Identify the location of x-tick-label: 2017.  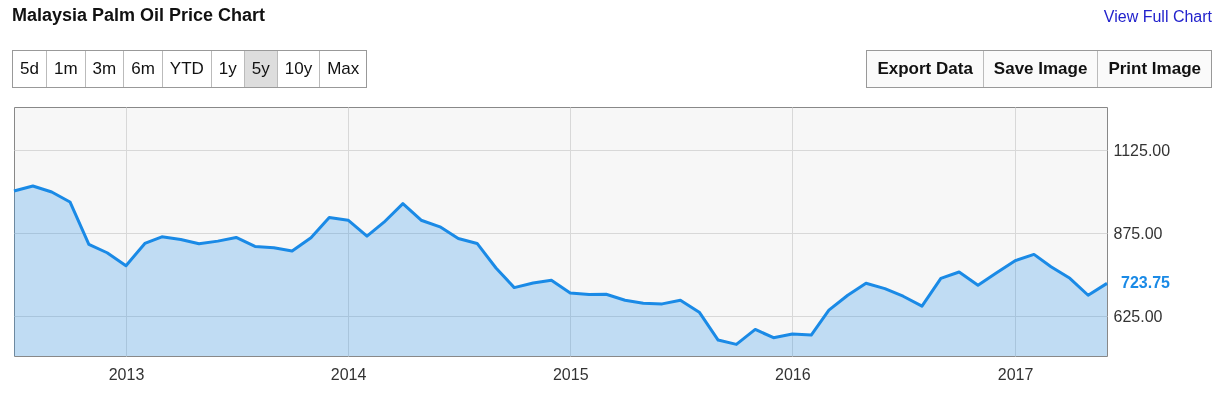
(1015, 374).